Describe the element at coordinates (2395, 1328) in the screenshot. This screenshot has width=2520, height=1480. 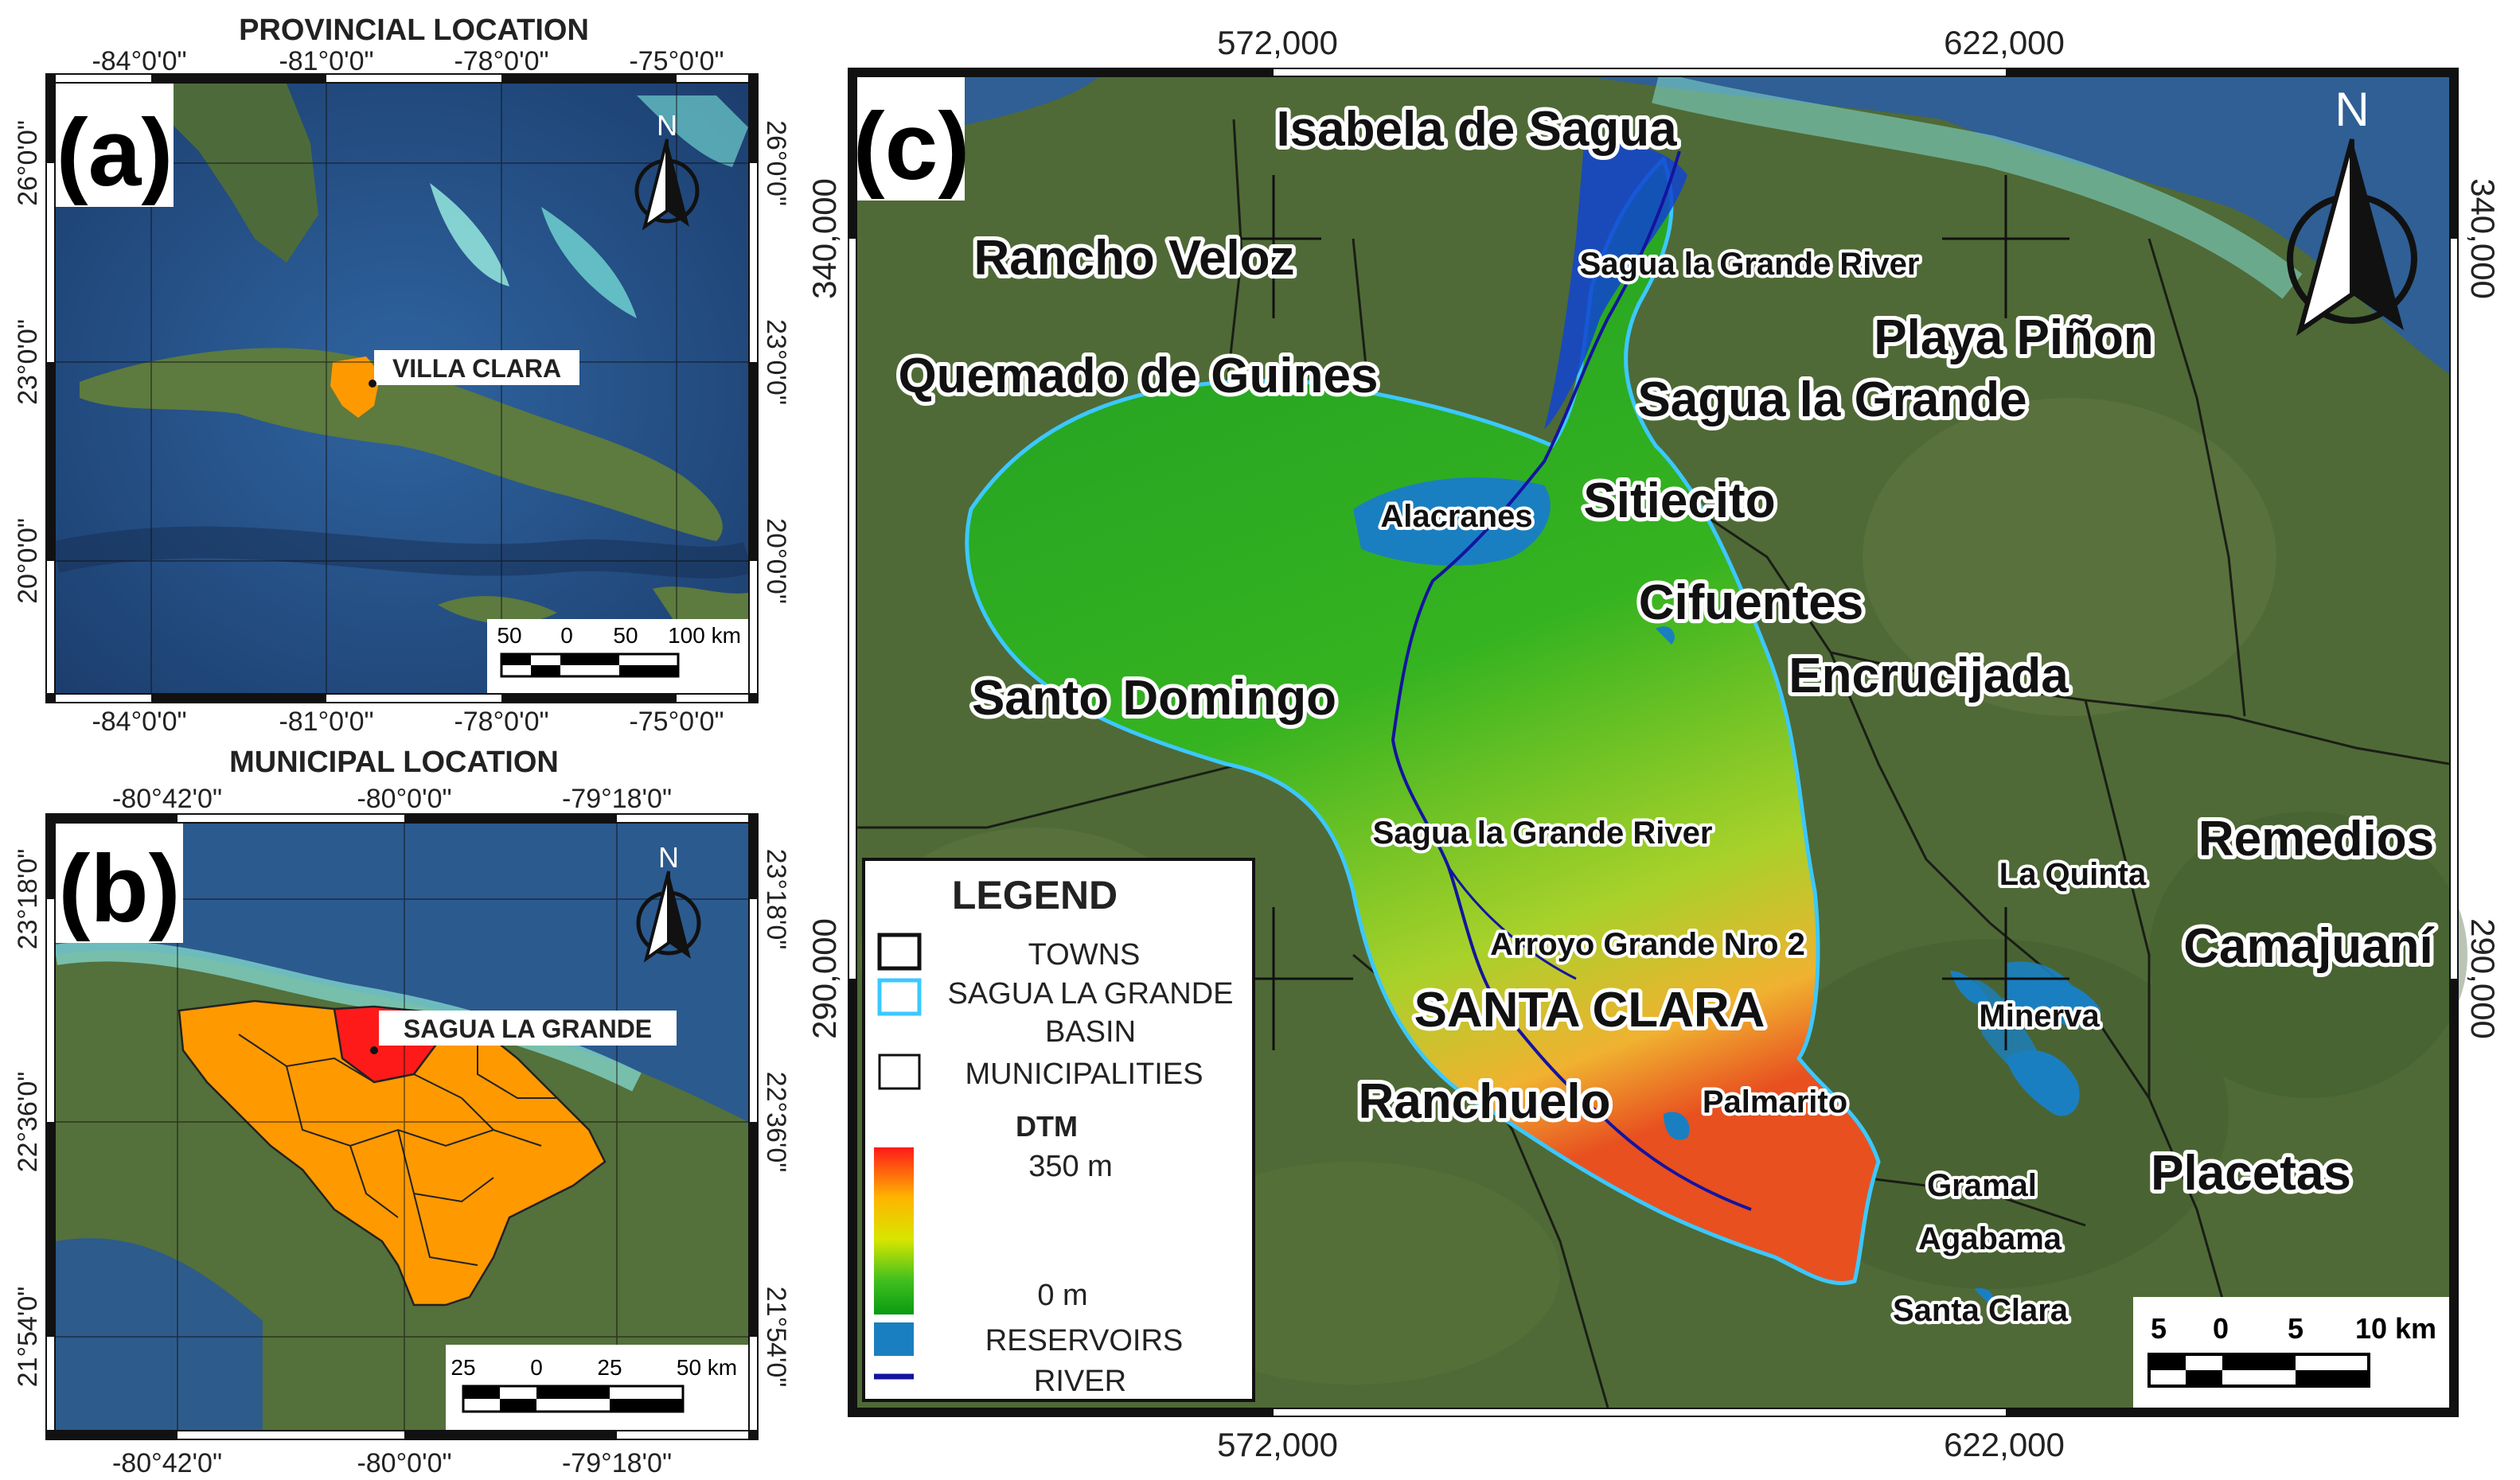
I see `panel-c-scale-label-4: 10 km` at that location.